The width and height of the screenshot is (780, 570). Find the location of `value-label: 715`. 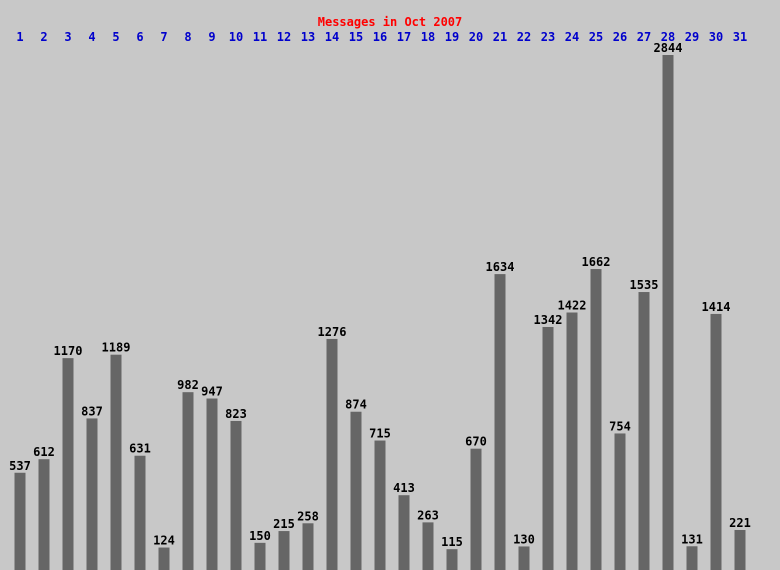

value-label: 715 is located at coordinates (380, 434).